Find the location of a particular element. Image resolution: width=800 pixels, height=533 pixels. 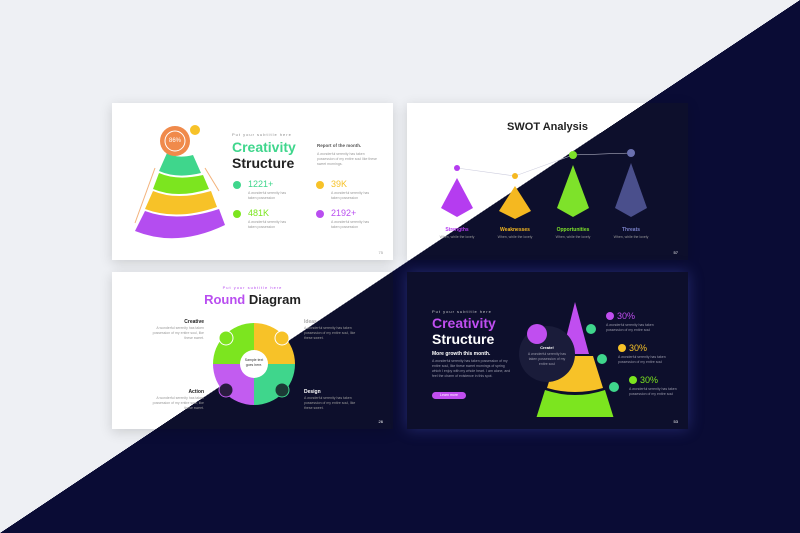

section-heading: More growth this month. is located at coordinates (461, 354).